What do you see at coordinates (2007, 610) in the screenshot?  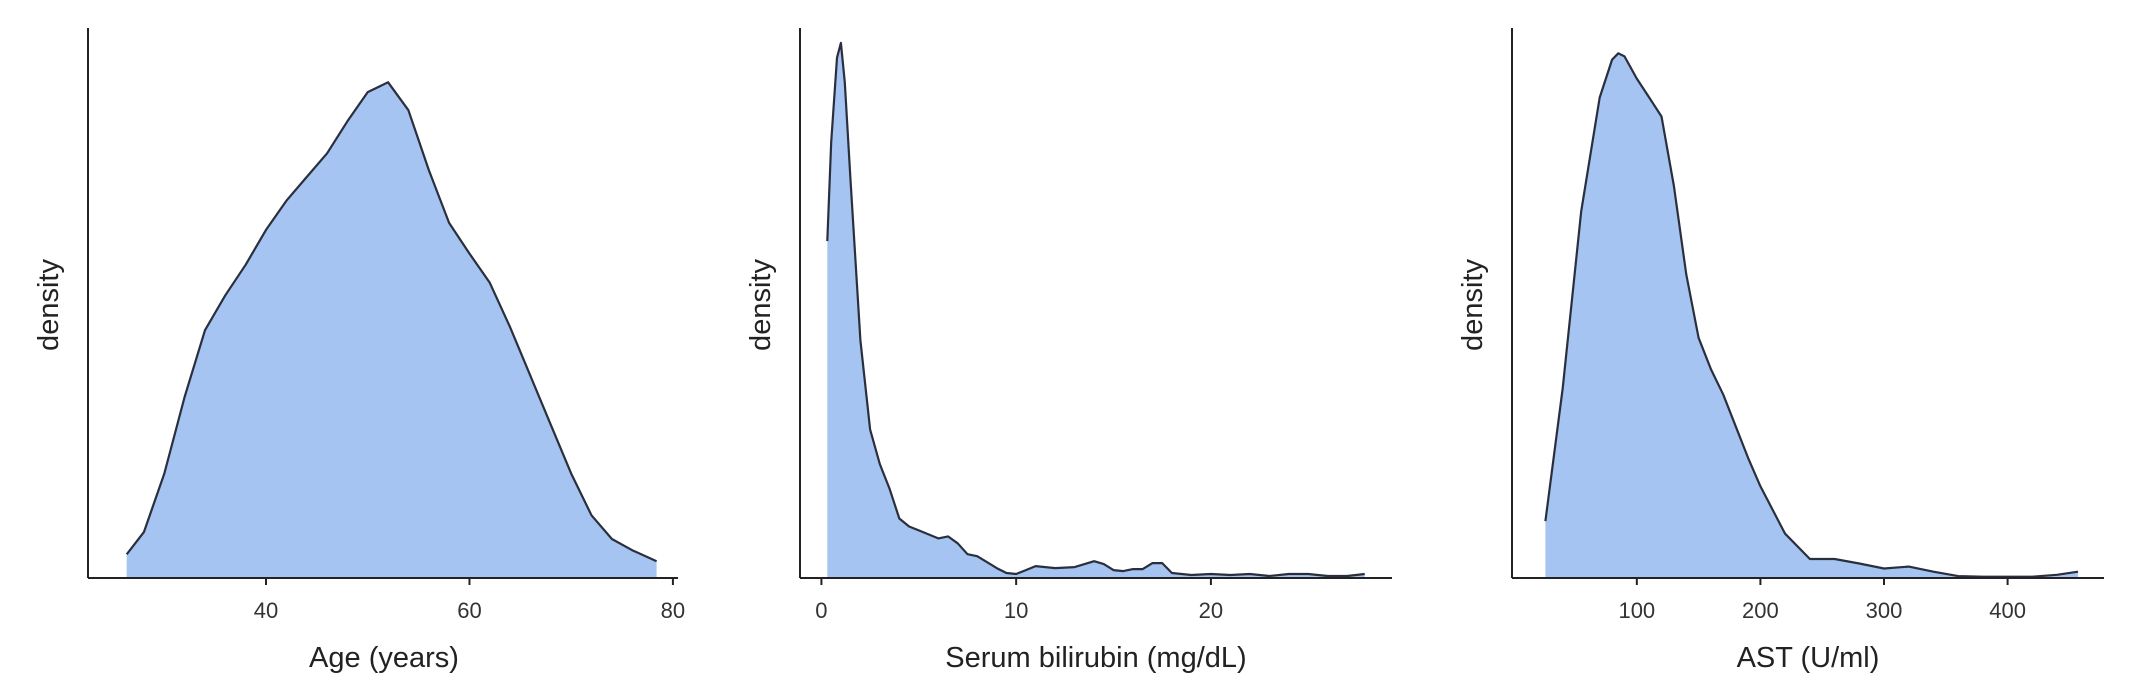 I see `x-tick-label: 400` at bounding box center [2007, 610].